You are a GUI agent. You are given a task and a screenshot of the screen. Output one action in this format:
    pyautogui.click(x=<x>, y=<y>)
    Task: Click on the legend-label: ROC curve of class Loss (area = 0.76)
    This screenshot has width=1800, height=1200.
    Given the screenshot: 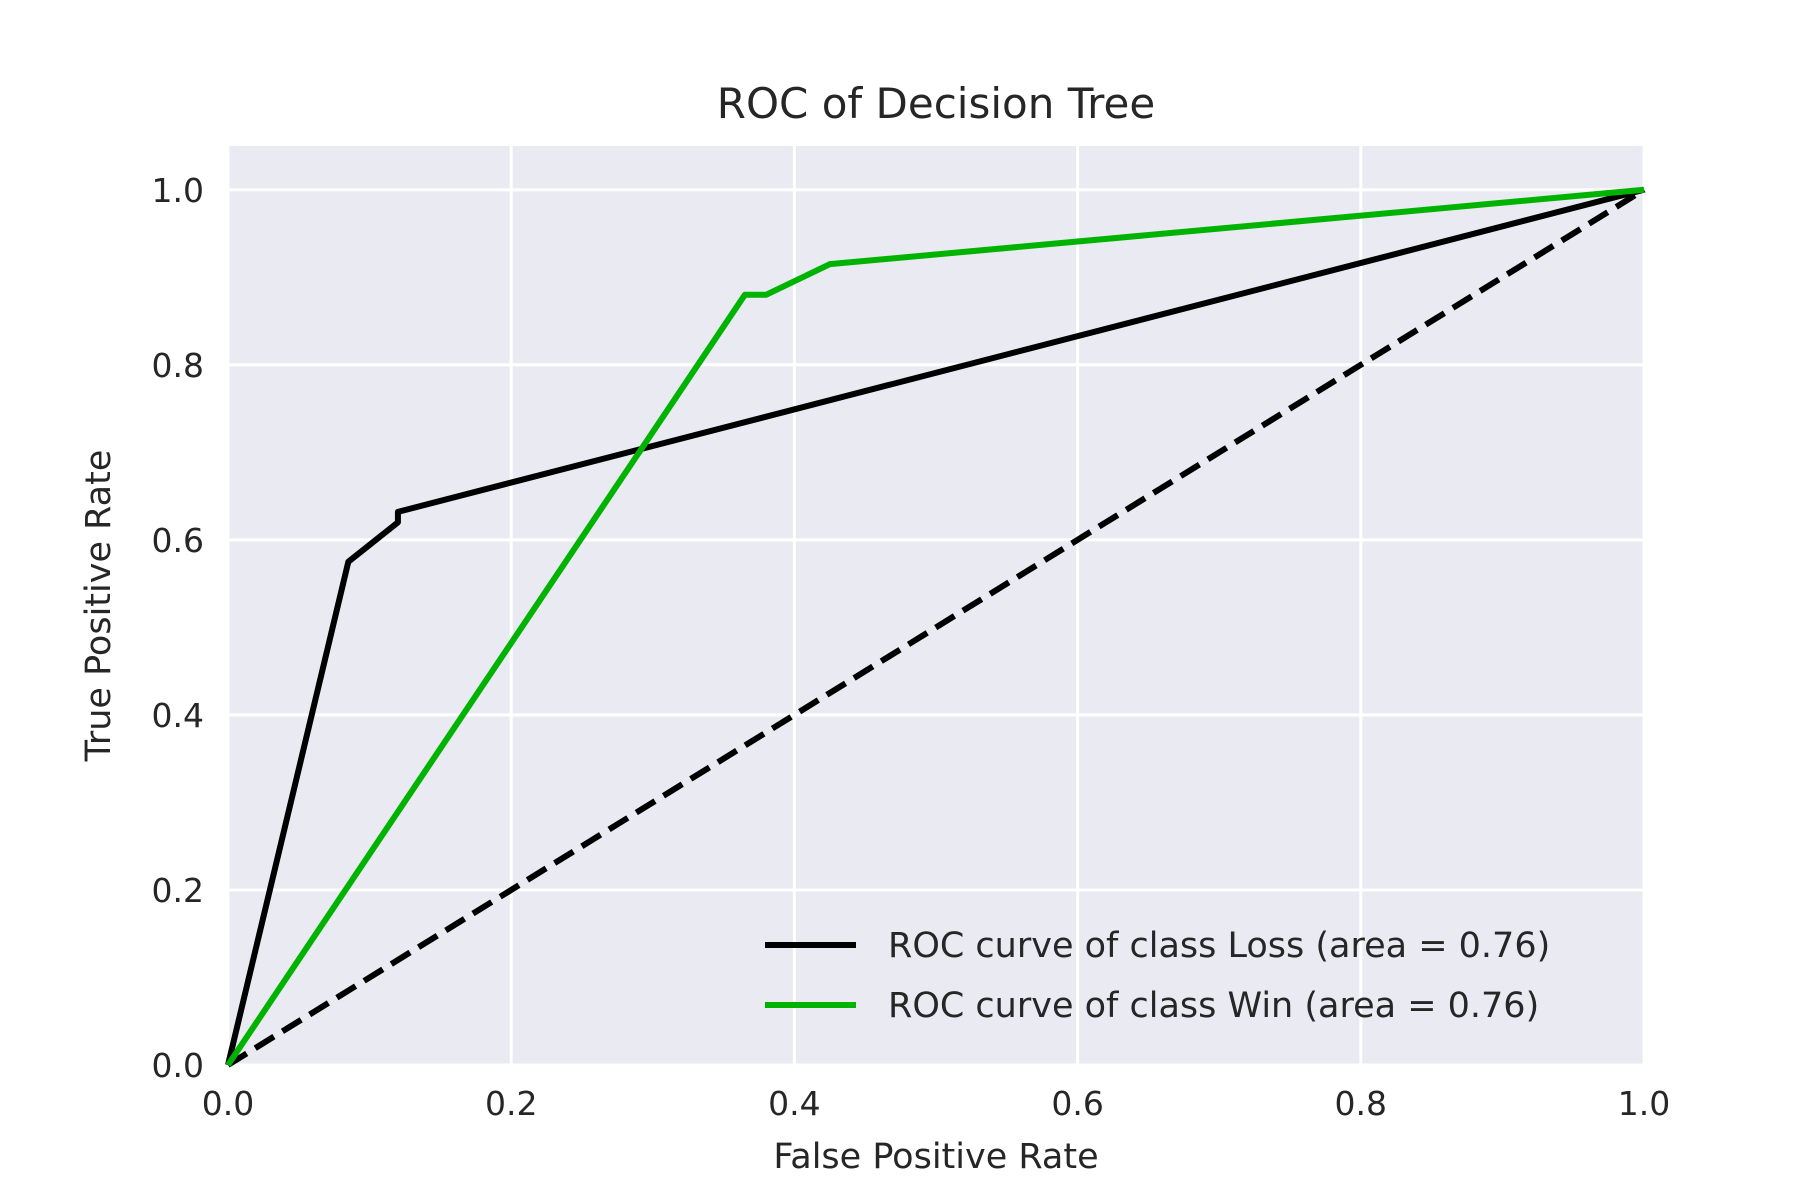 What is the action you would take?
    pyautogui.click(x=1219, y=946)
    